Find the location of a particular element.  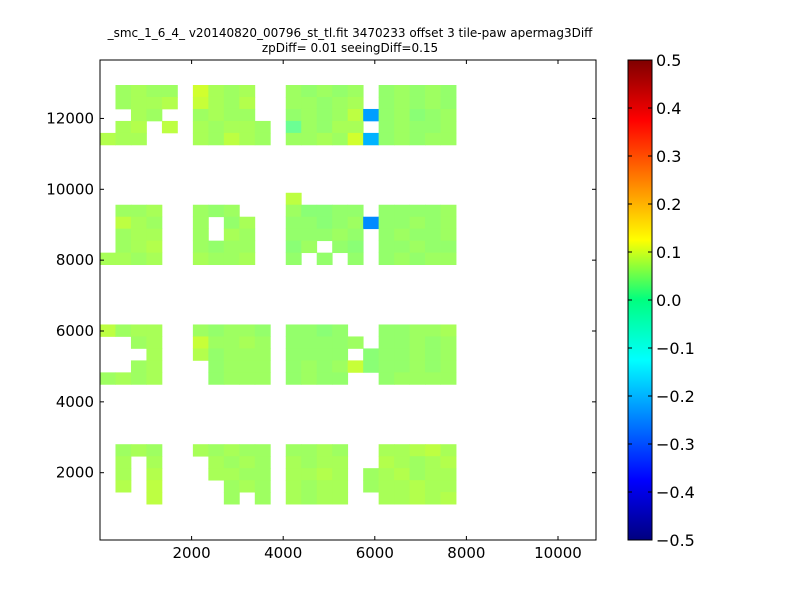

x-tick-label: 8000 is located at coordinates (466, 553).